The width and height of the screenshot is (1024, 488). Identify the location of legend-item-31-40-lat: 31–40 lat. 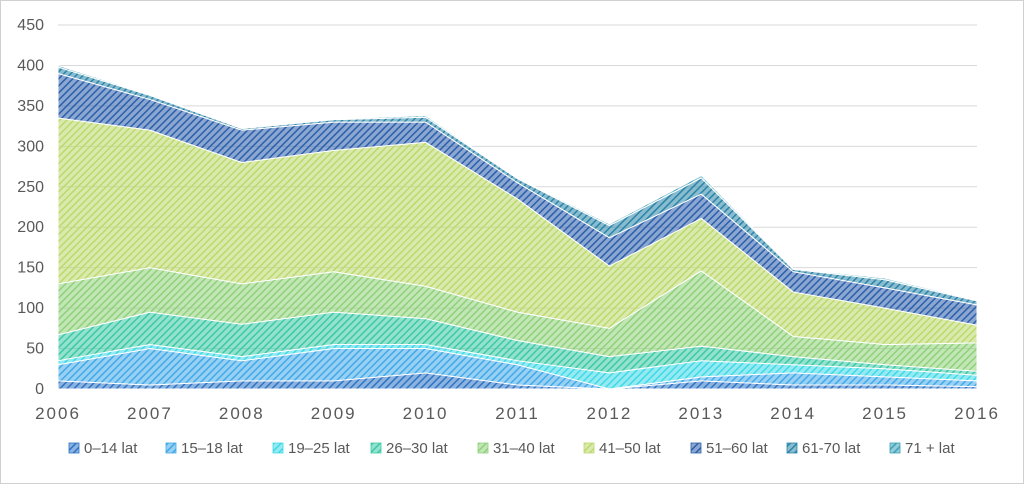
(516, 448).